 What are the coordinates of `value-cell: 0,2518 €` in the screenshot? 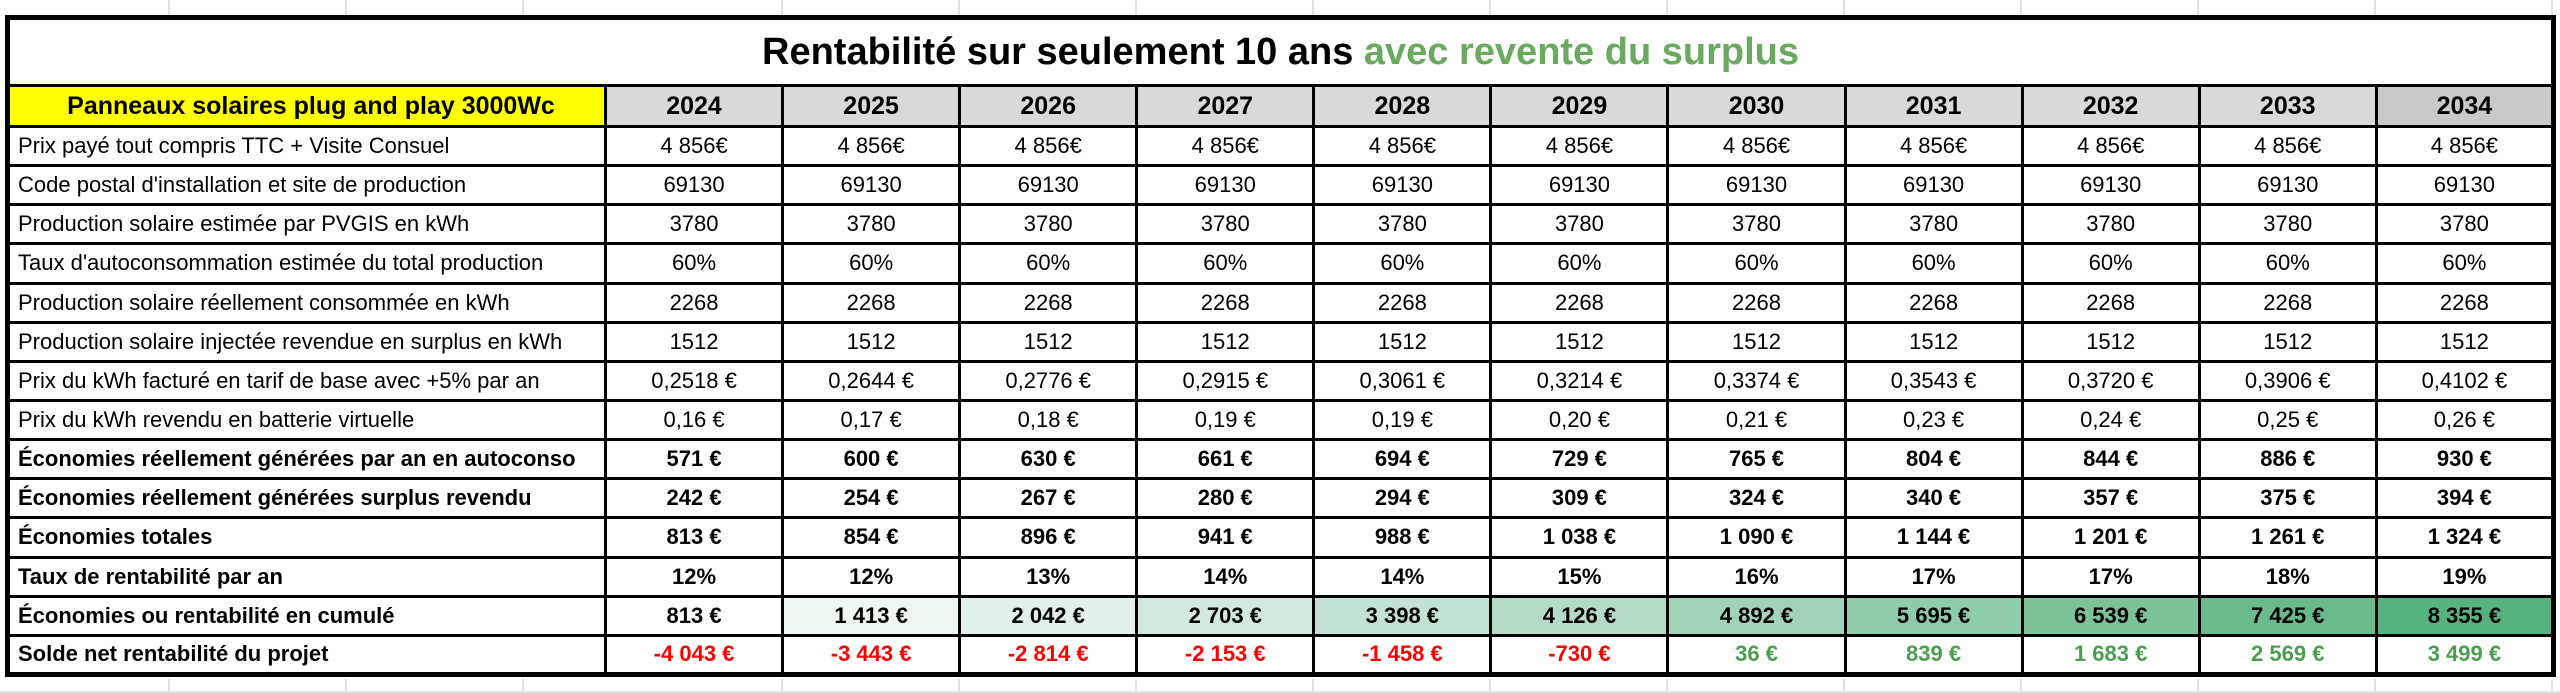 It's located at (694, 380).